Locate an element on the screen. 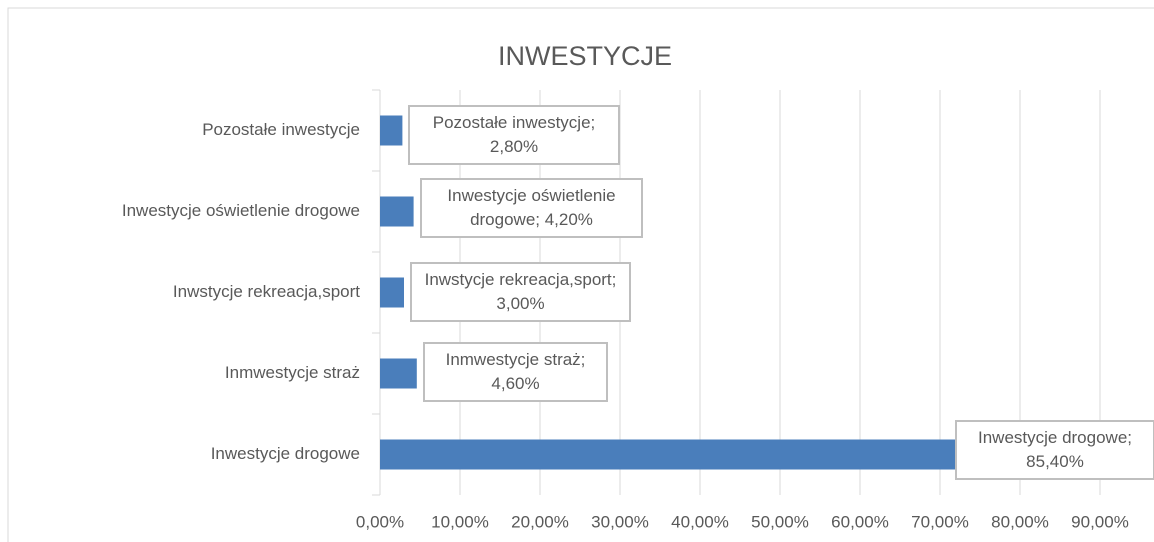  data-label: Pozostałe inwestycje; 2,80% is located at coordinates (514, 135).